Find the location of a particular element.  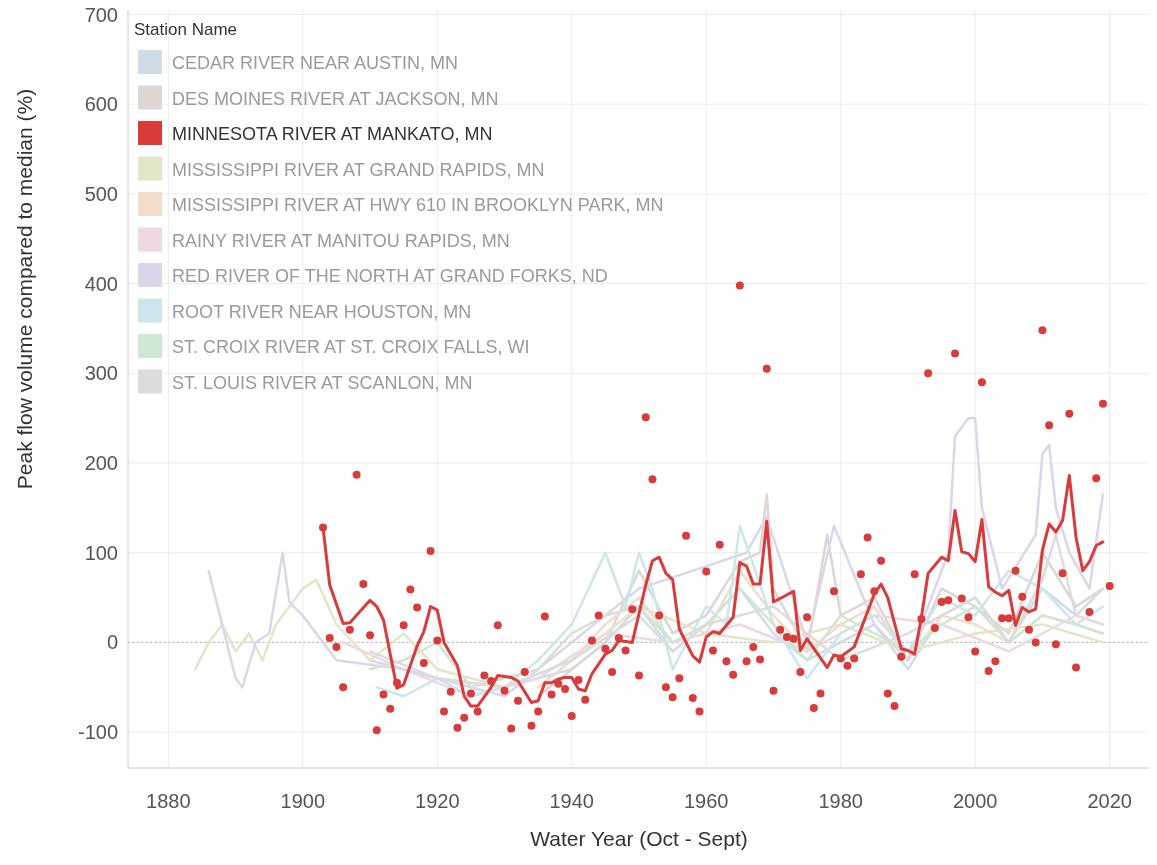

x-axis-title: Water Year (Oct - Sept) is located at coordinates (639, 838).